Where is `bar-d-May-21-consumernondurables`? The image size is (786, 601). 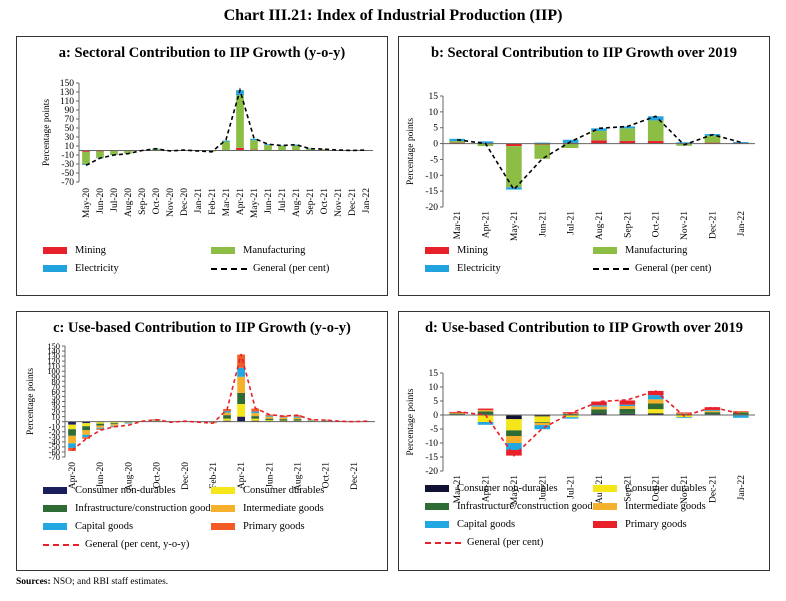
bar-d-May-21-consumernondurables is located at coordinates (514, 417).